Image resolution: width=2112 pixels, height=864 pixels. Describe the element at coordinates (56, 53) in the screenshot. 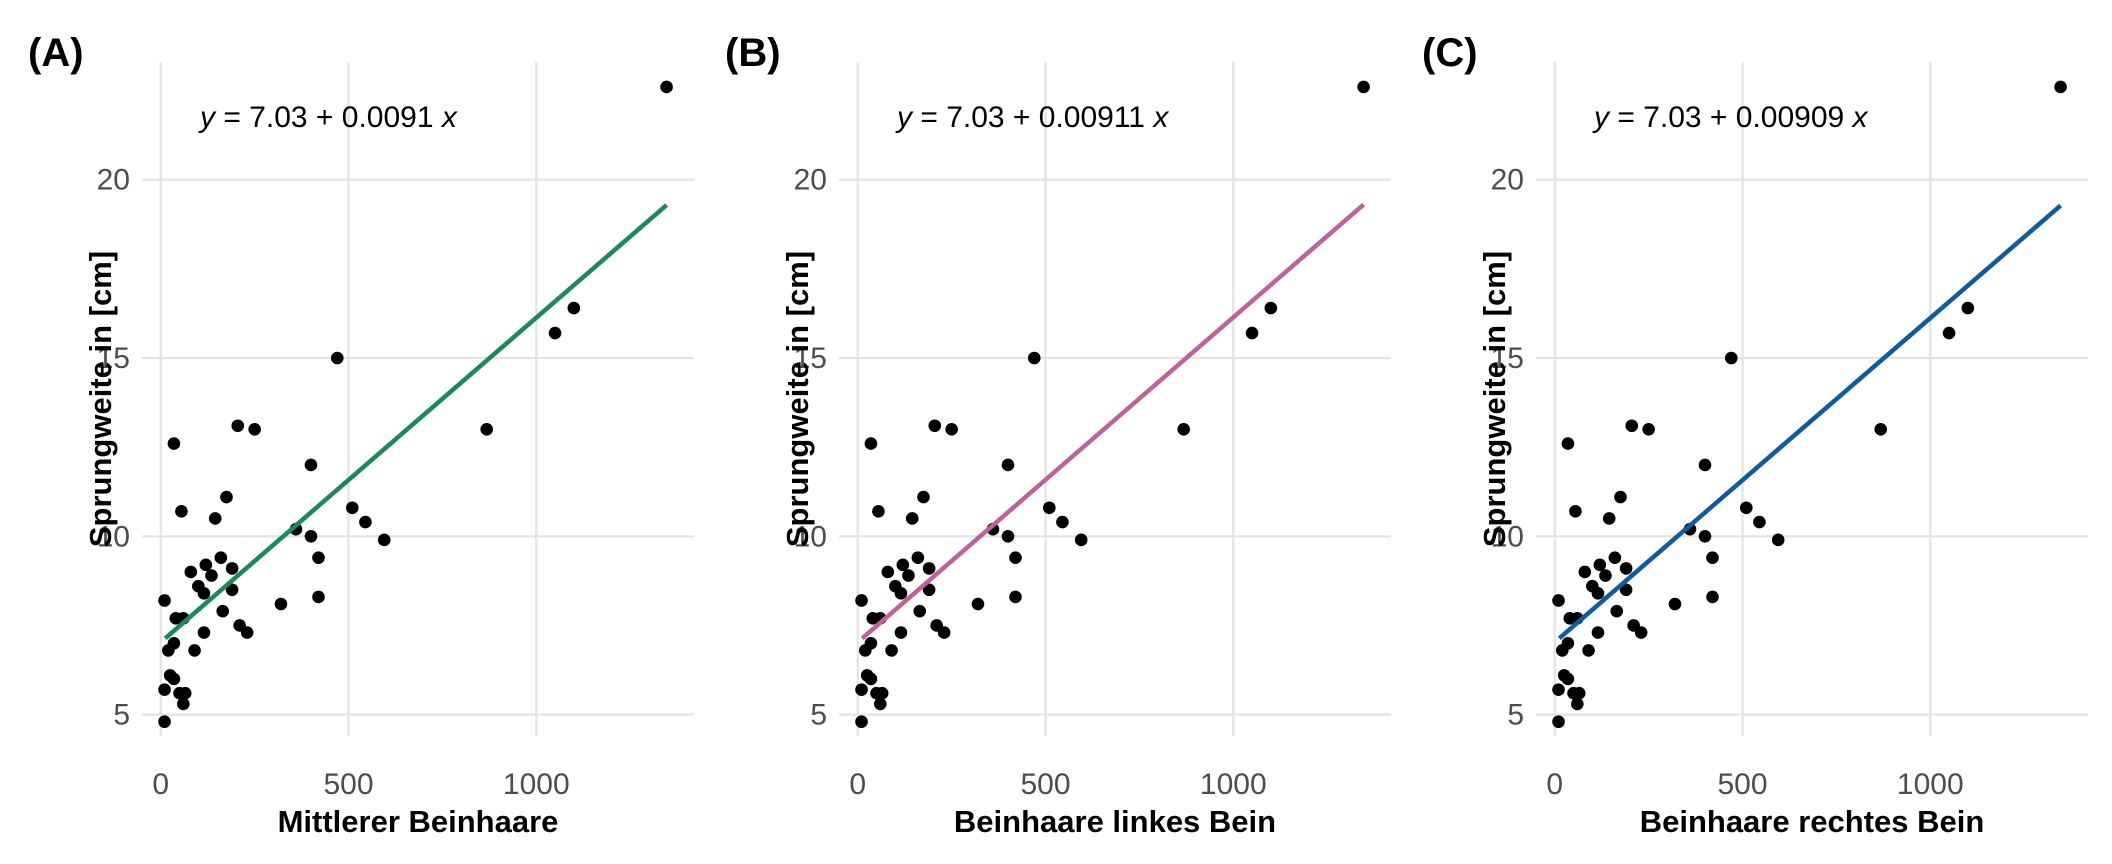

I see `panel-label: (A)` at that location.